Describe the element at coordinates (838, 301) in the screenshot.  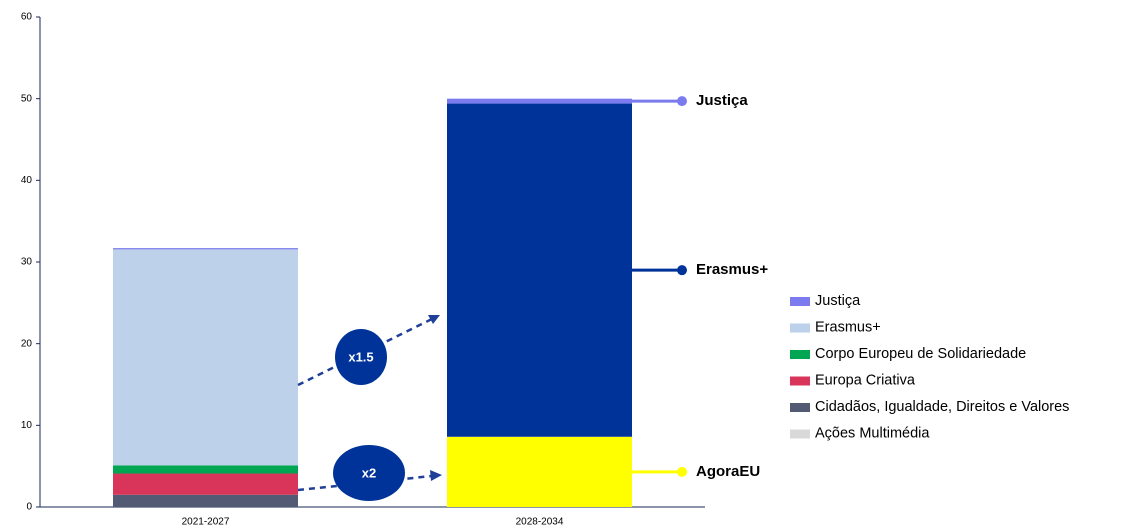
I see `legend-label: Justiça` at that location.